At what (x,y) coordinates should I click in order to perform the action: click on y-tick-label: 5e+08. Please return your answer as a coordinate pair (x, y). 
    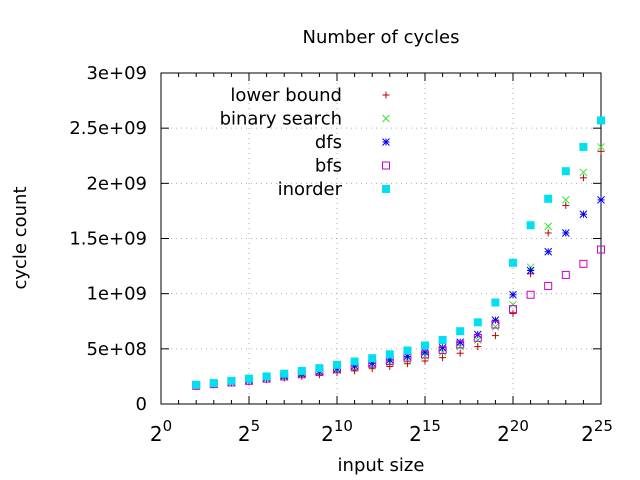
    Looking at the image, I should click on (116, 349).